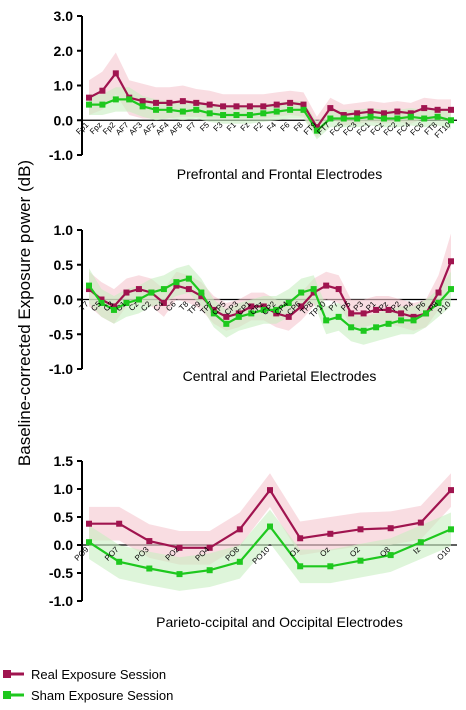 The width and height of the screenshot is (466, 710). I want to click on electrode-tick-label: Fpz, so click(96, 128).